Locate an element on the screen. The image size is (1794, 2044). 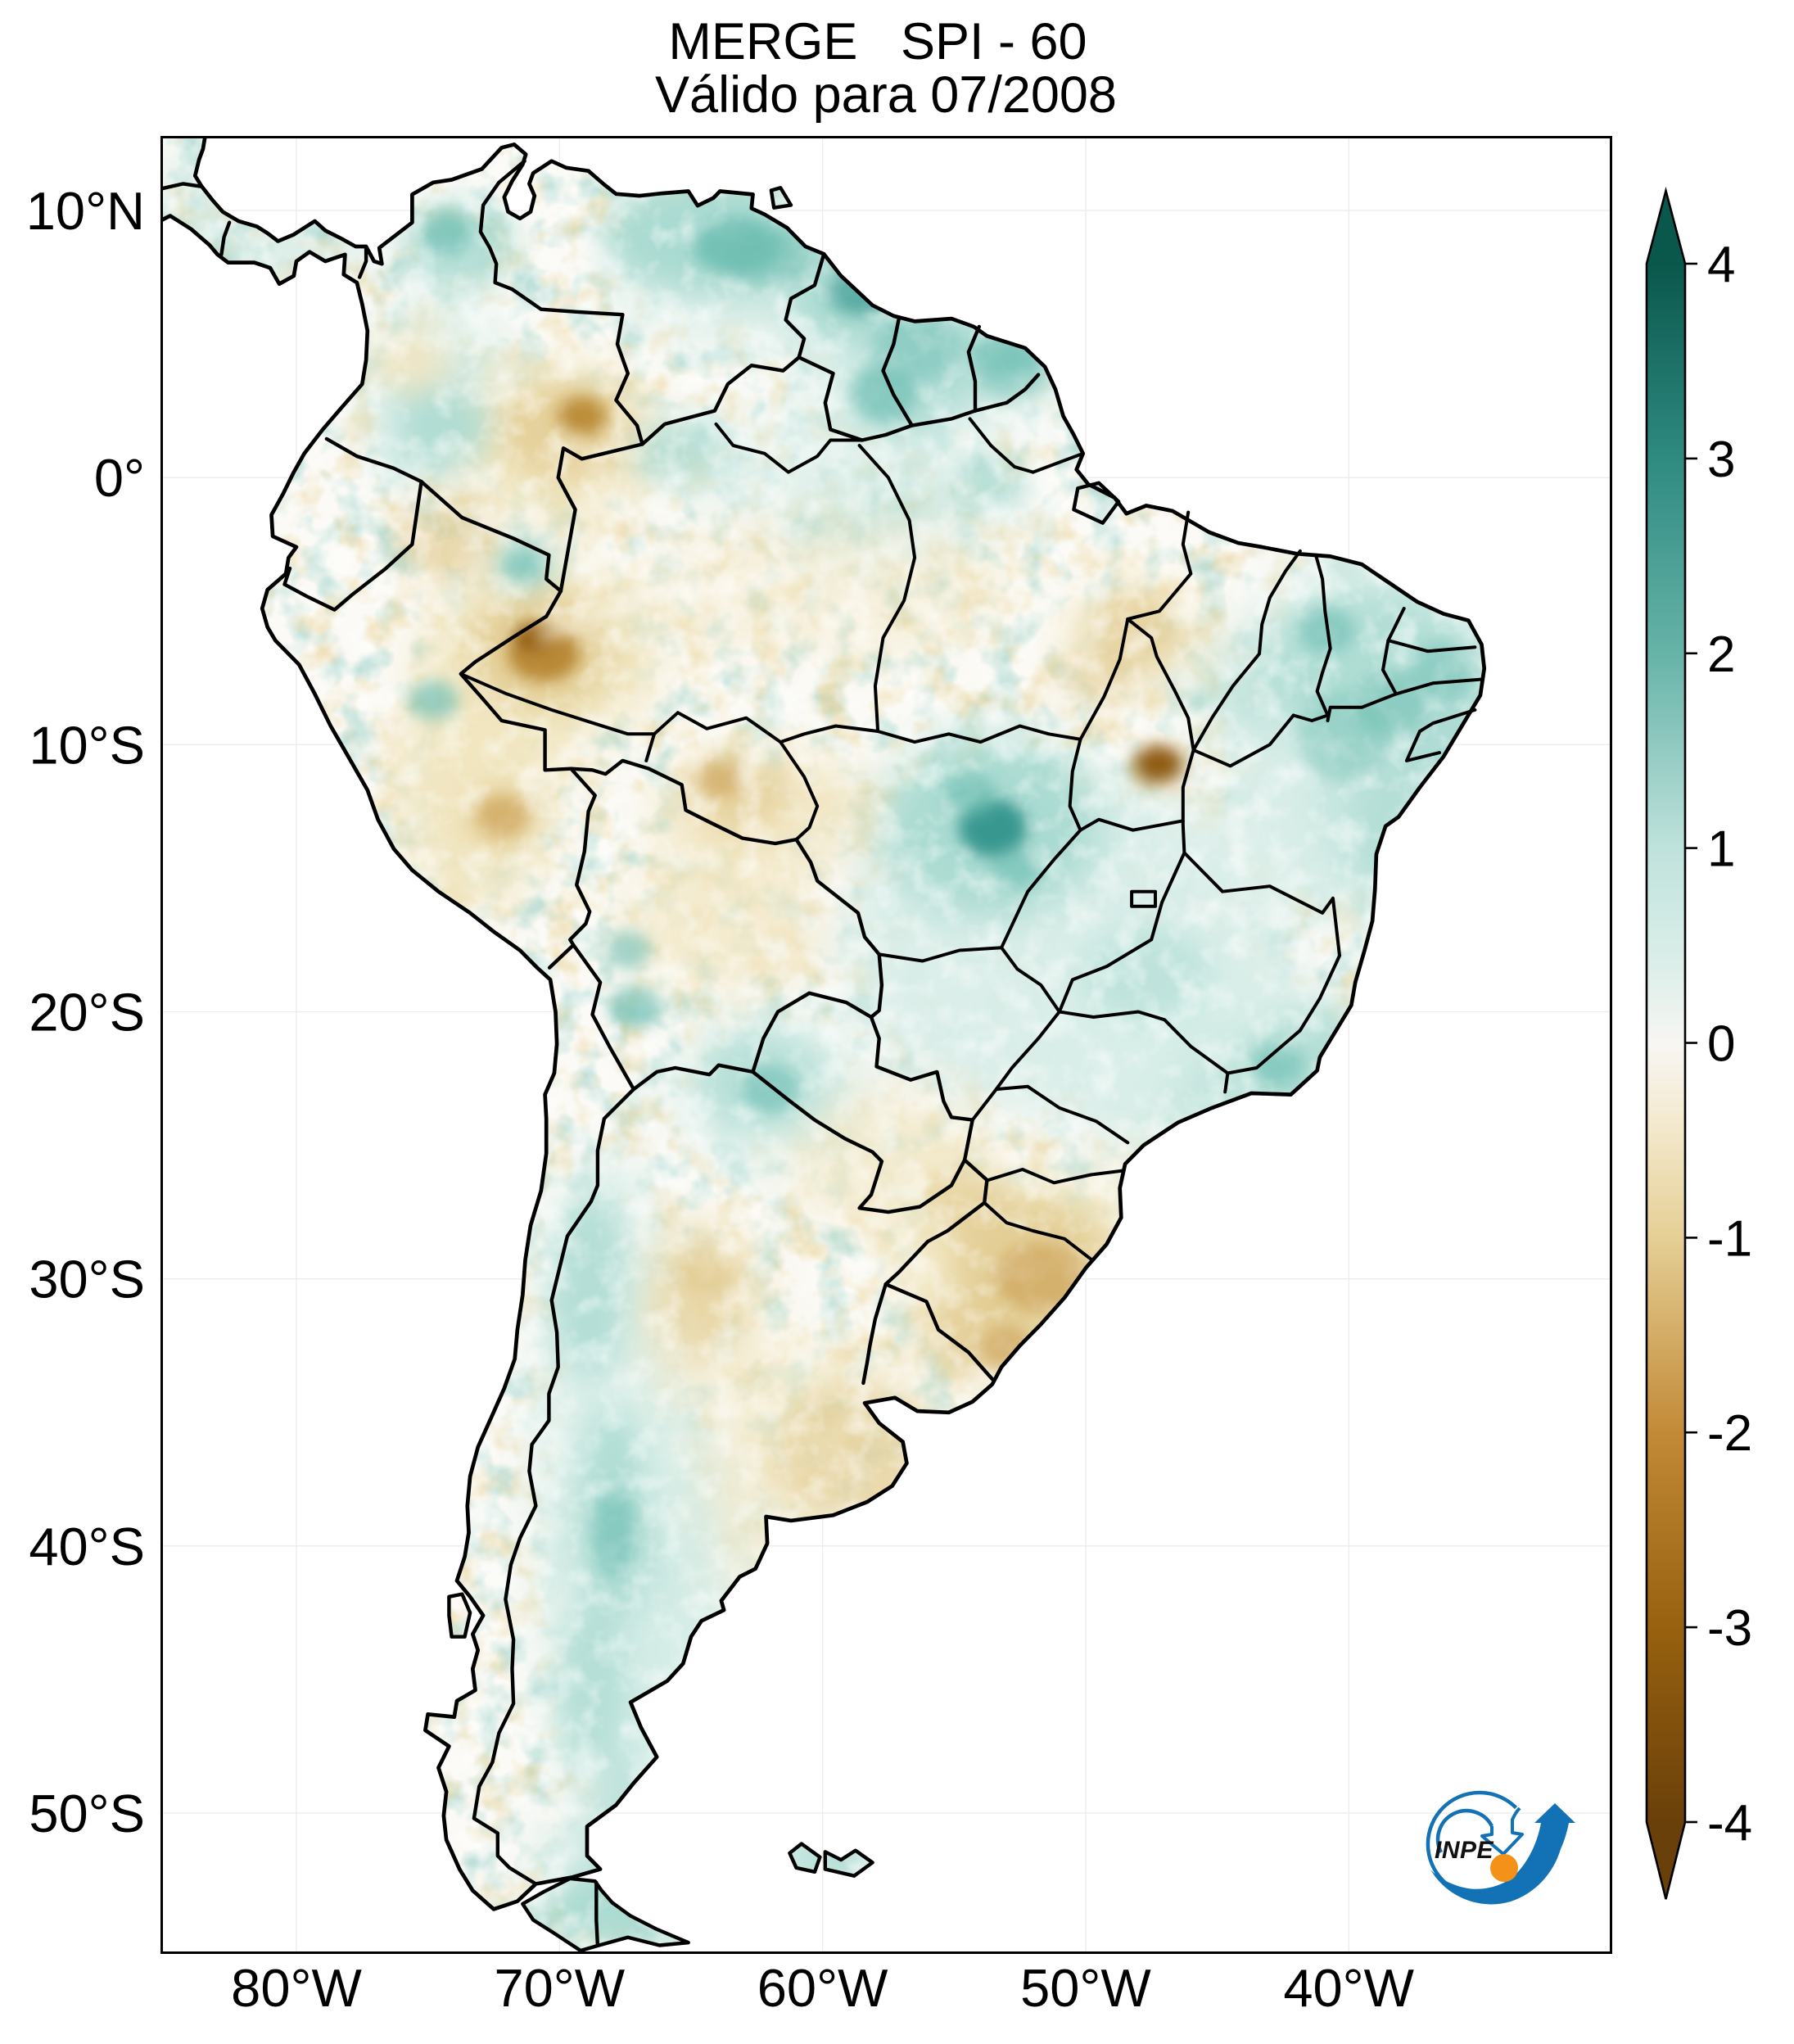
svg-text: 0 is located at coordinates (1721, 1044).